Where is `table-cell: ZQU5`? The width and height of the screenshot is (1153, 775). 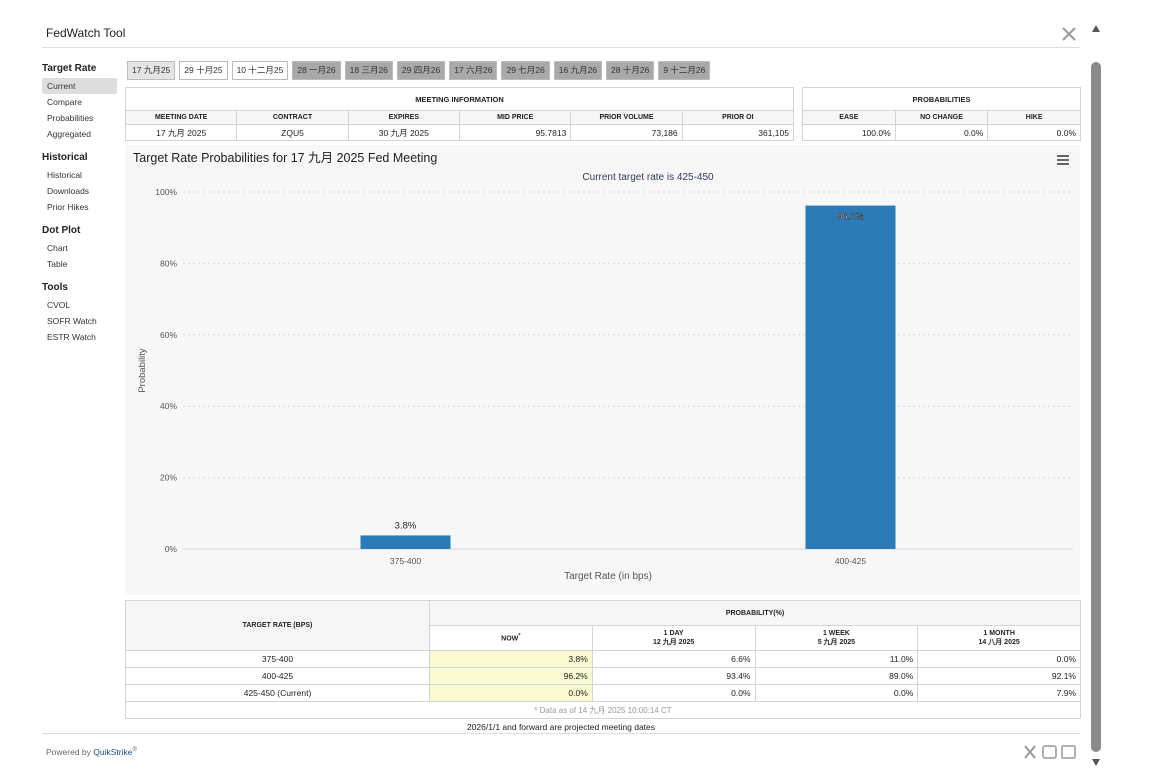 table-cell: ZQU5 is located at coordinates (292, 132).